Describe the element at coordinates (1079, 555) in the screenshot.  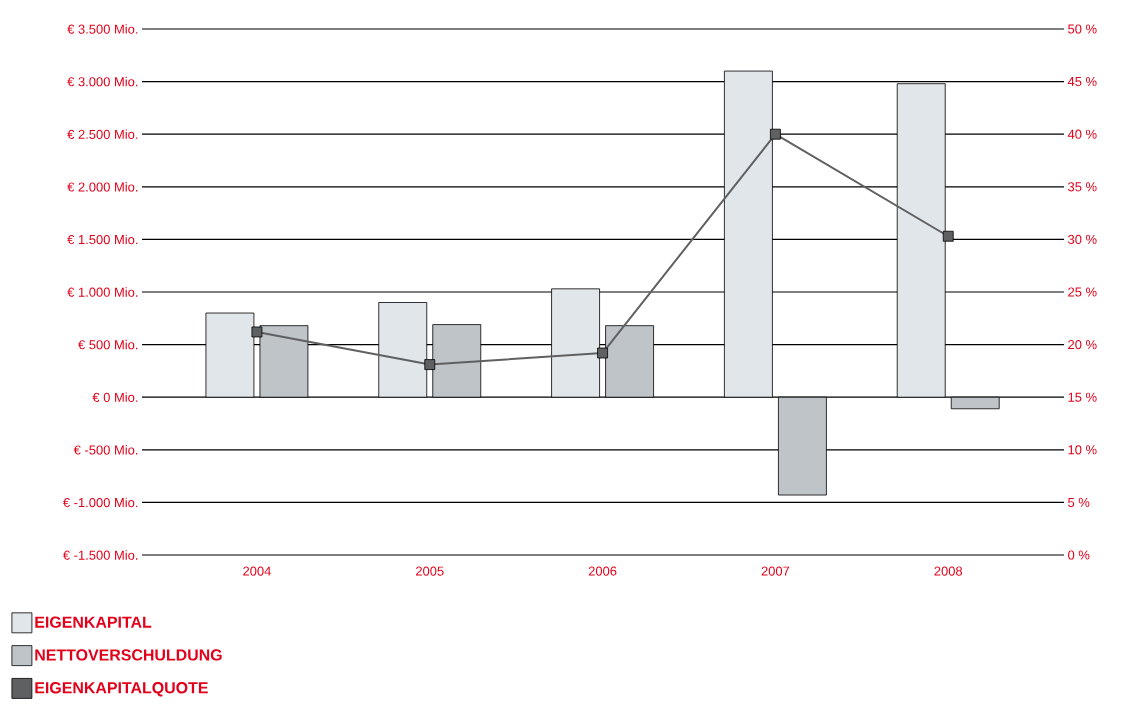
I see `y2-tick-label: 0 %` at that location.